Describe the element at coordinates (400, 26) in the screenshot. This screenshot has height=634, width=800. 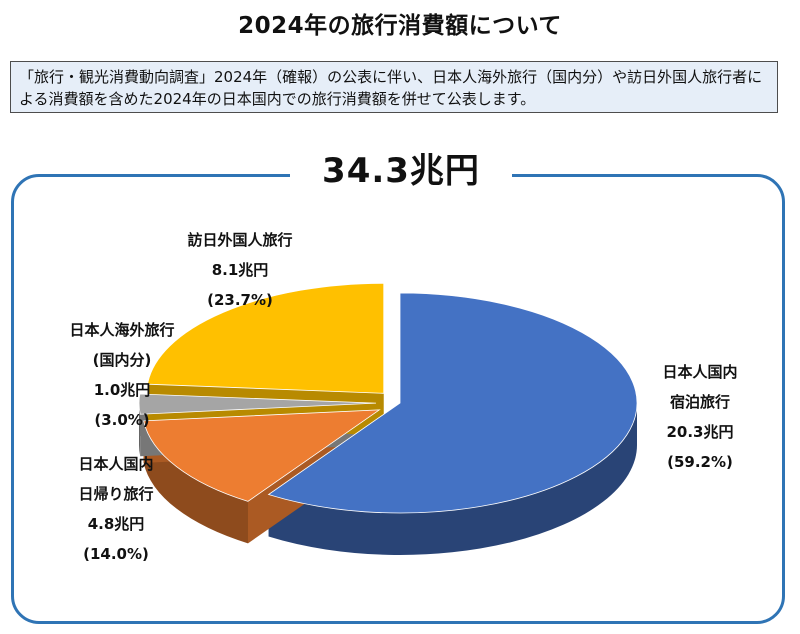
I see `page-title: 2024年の旅行消費額について` at that location.